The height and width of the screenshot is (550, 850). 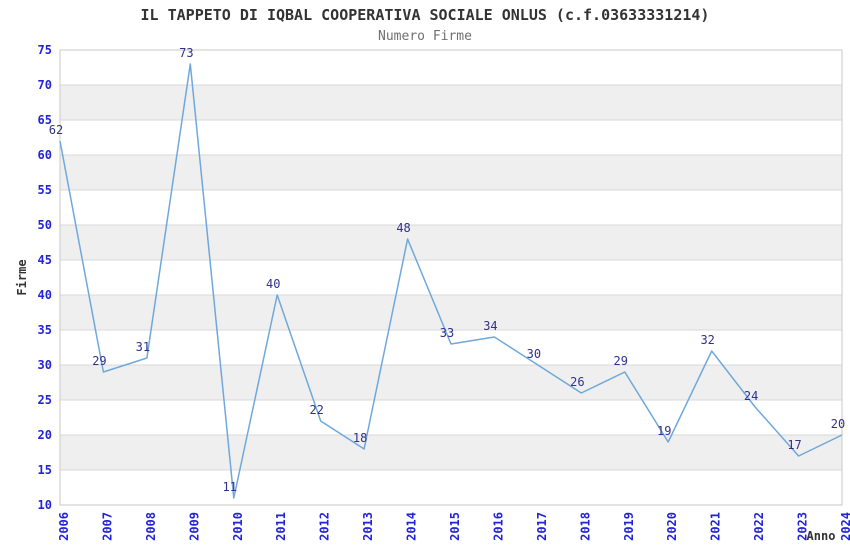 I want to click on x-tick-label: 2008, so click(x=151, y=526).